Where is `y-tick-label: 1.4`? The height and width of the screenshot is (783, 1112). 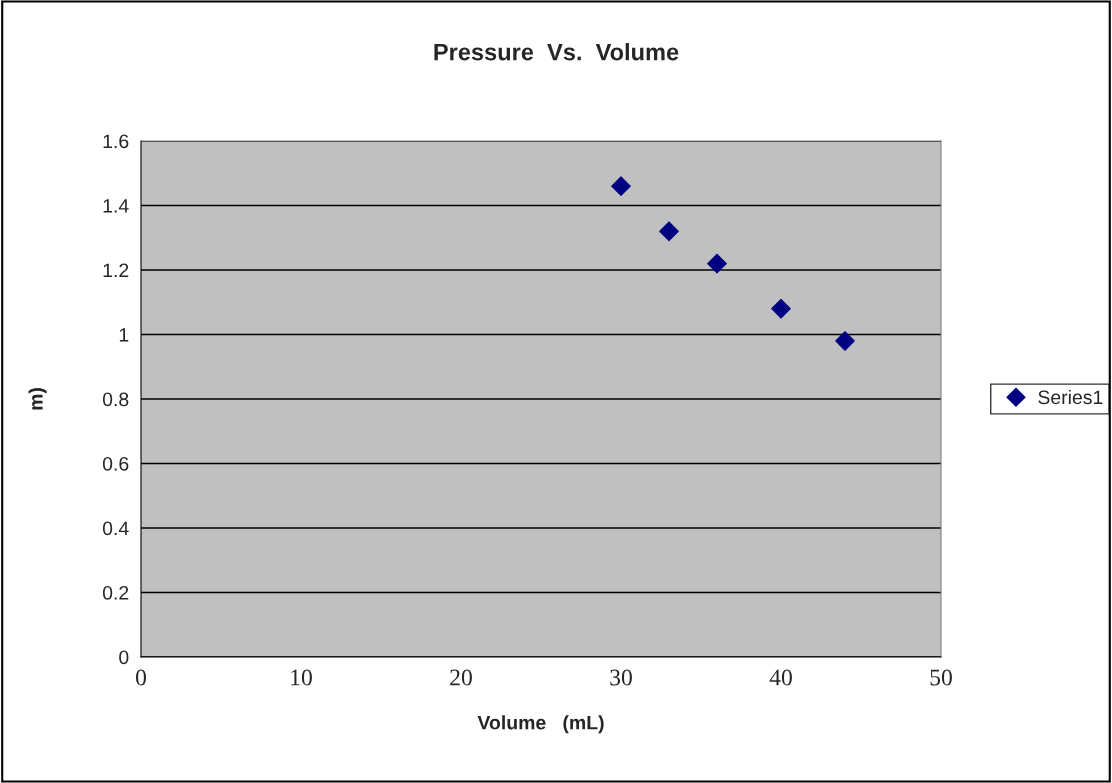
y-tick-label: 1.4 is located at coordinates (116, 206).